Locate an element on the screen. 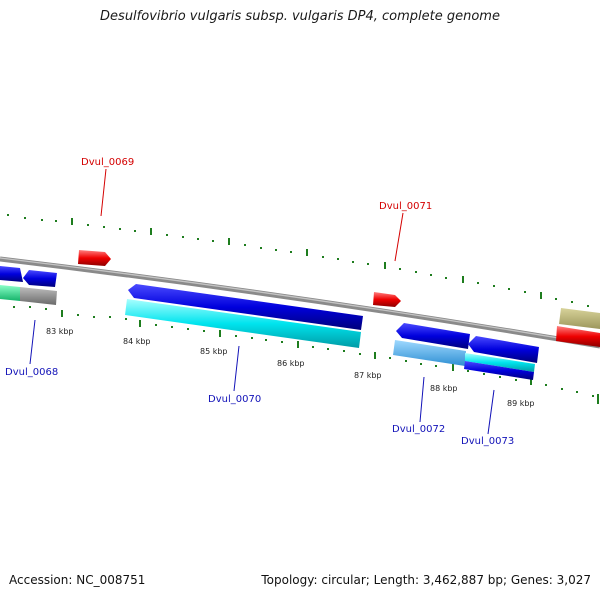 The image size is (600, 600). gene-label-dvul-0069: Dvul_0069 is located at coordinates (107, 162).